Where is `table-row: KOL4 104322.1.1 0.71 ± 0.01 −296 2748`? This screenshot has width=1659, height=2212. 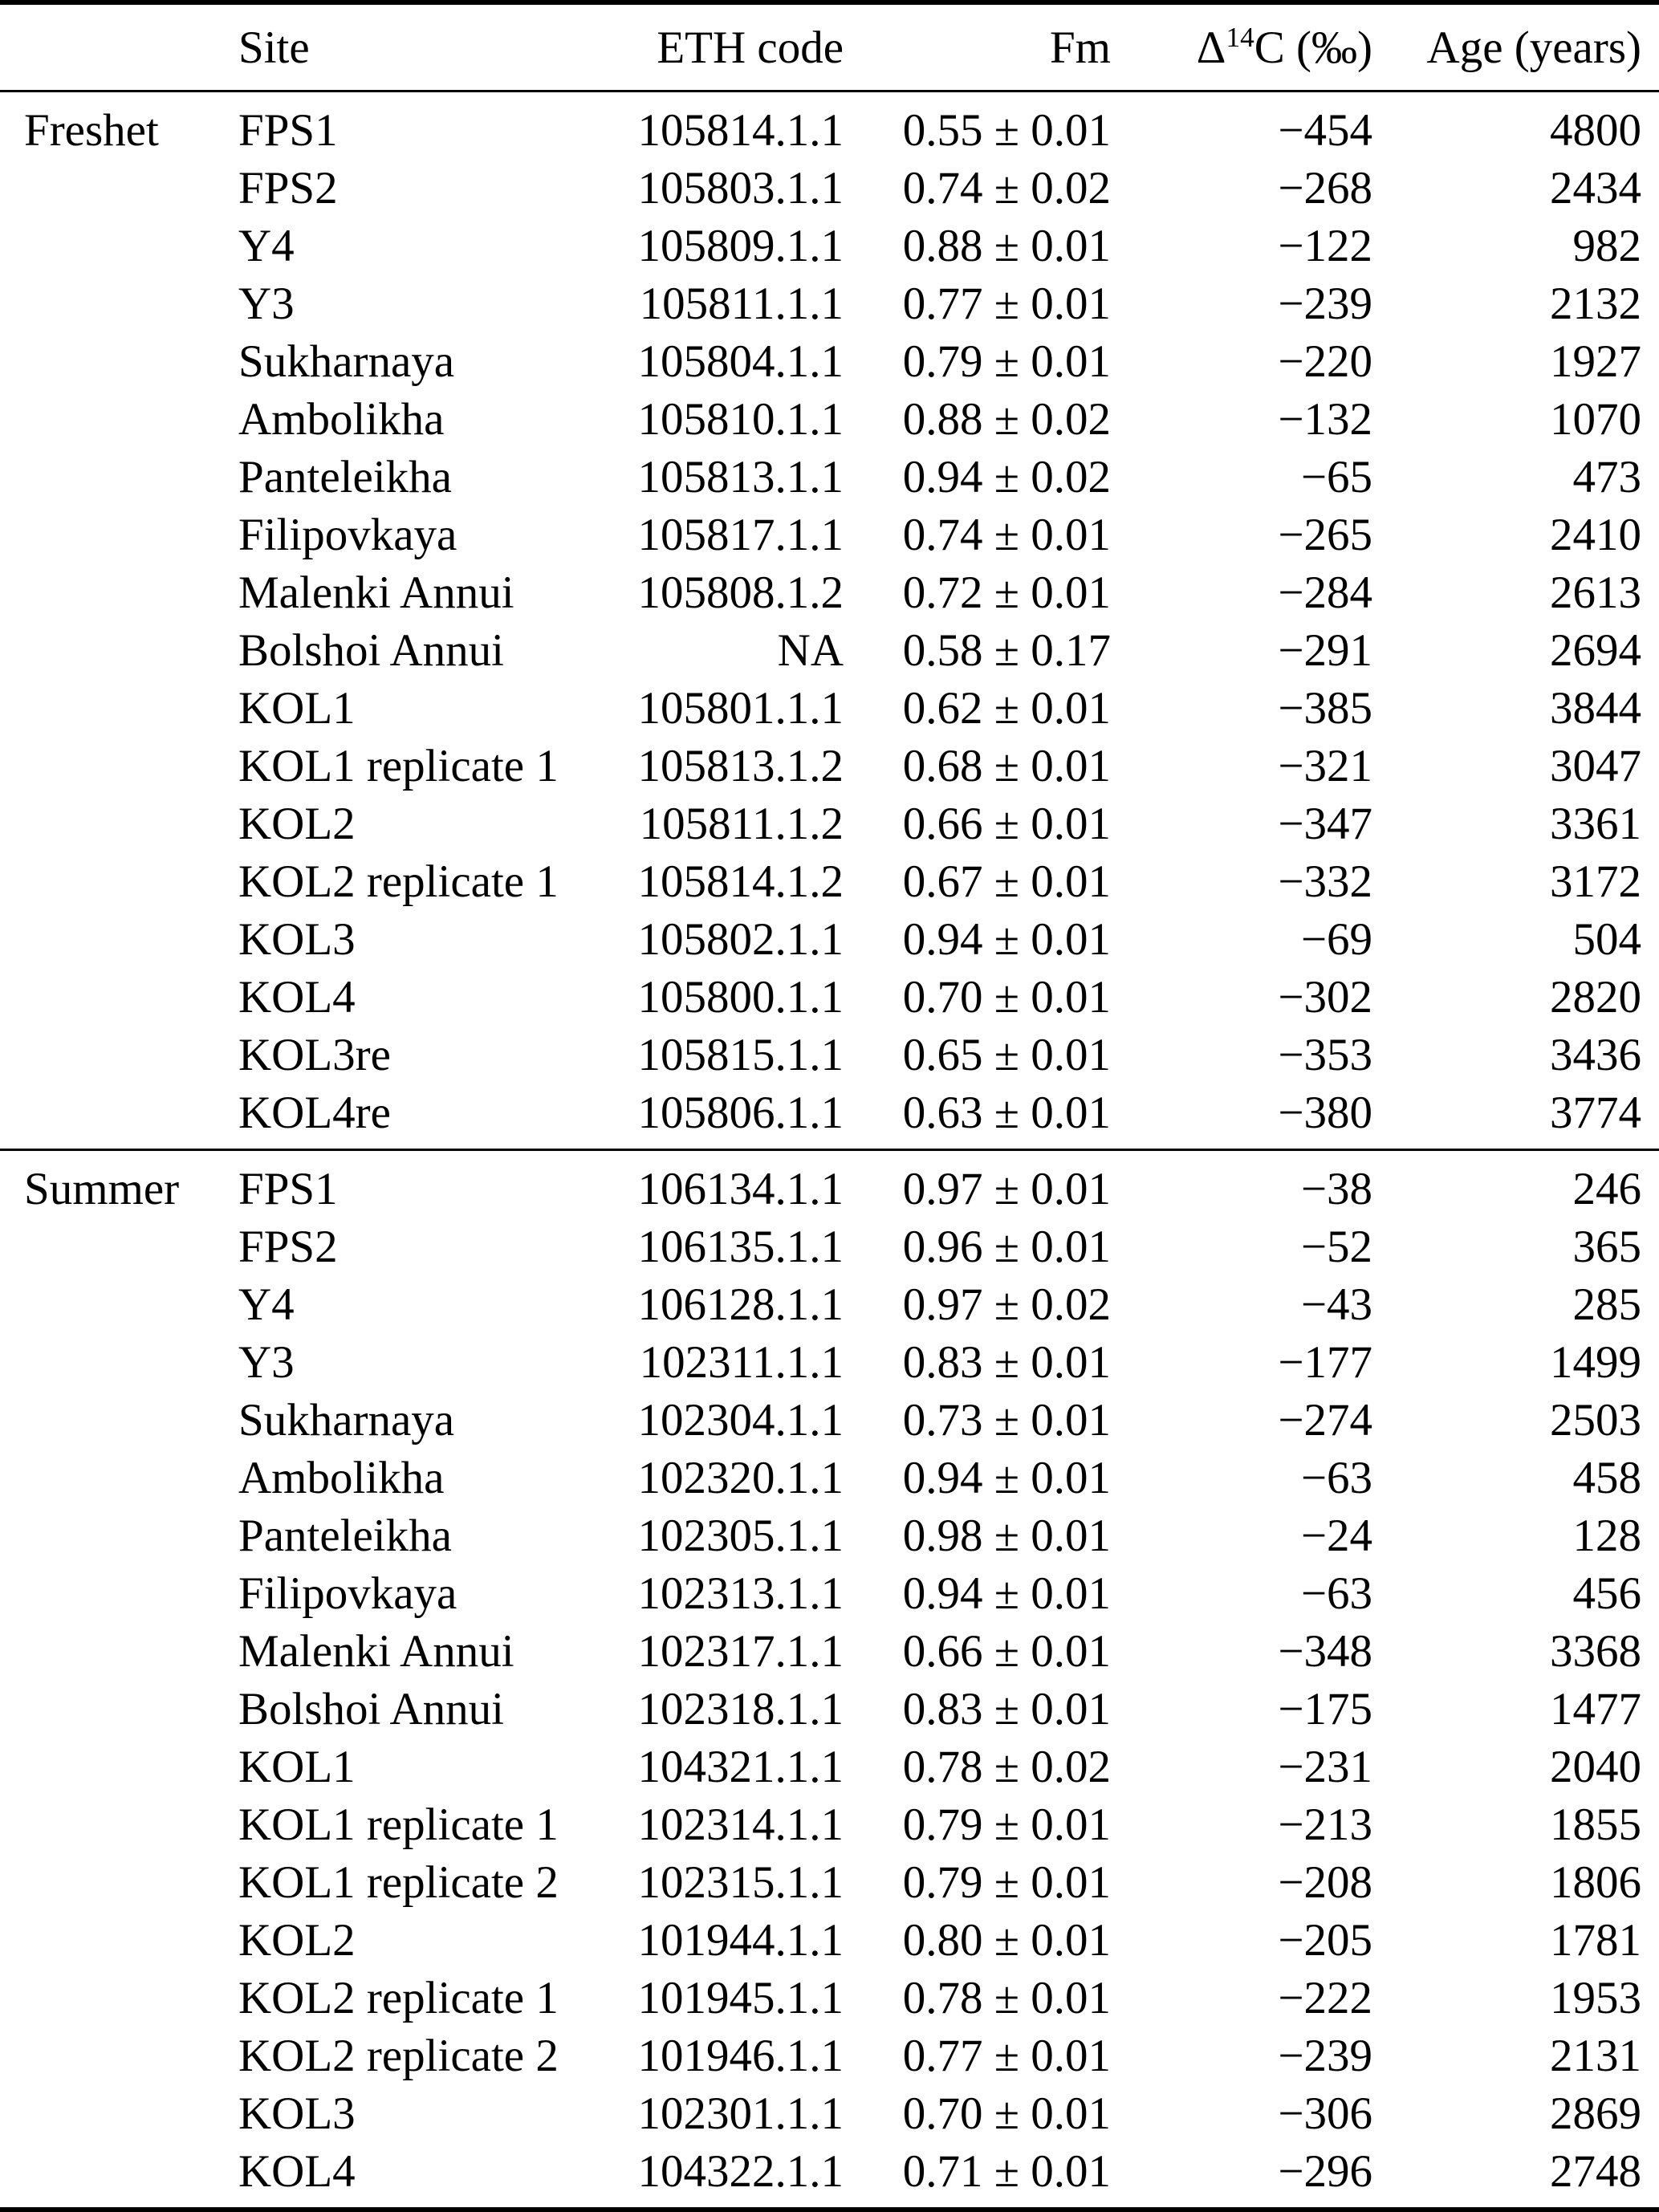 table-row: KOL4 104322.1.1 0.71 ± 0.01 −296 2748 is located at coordinates (829, 2176).